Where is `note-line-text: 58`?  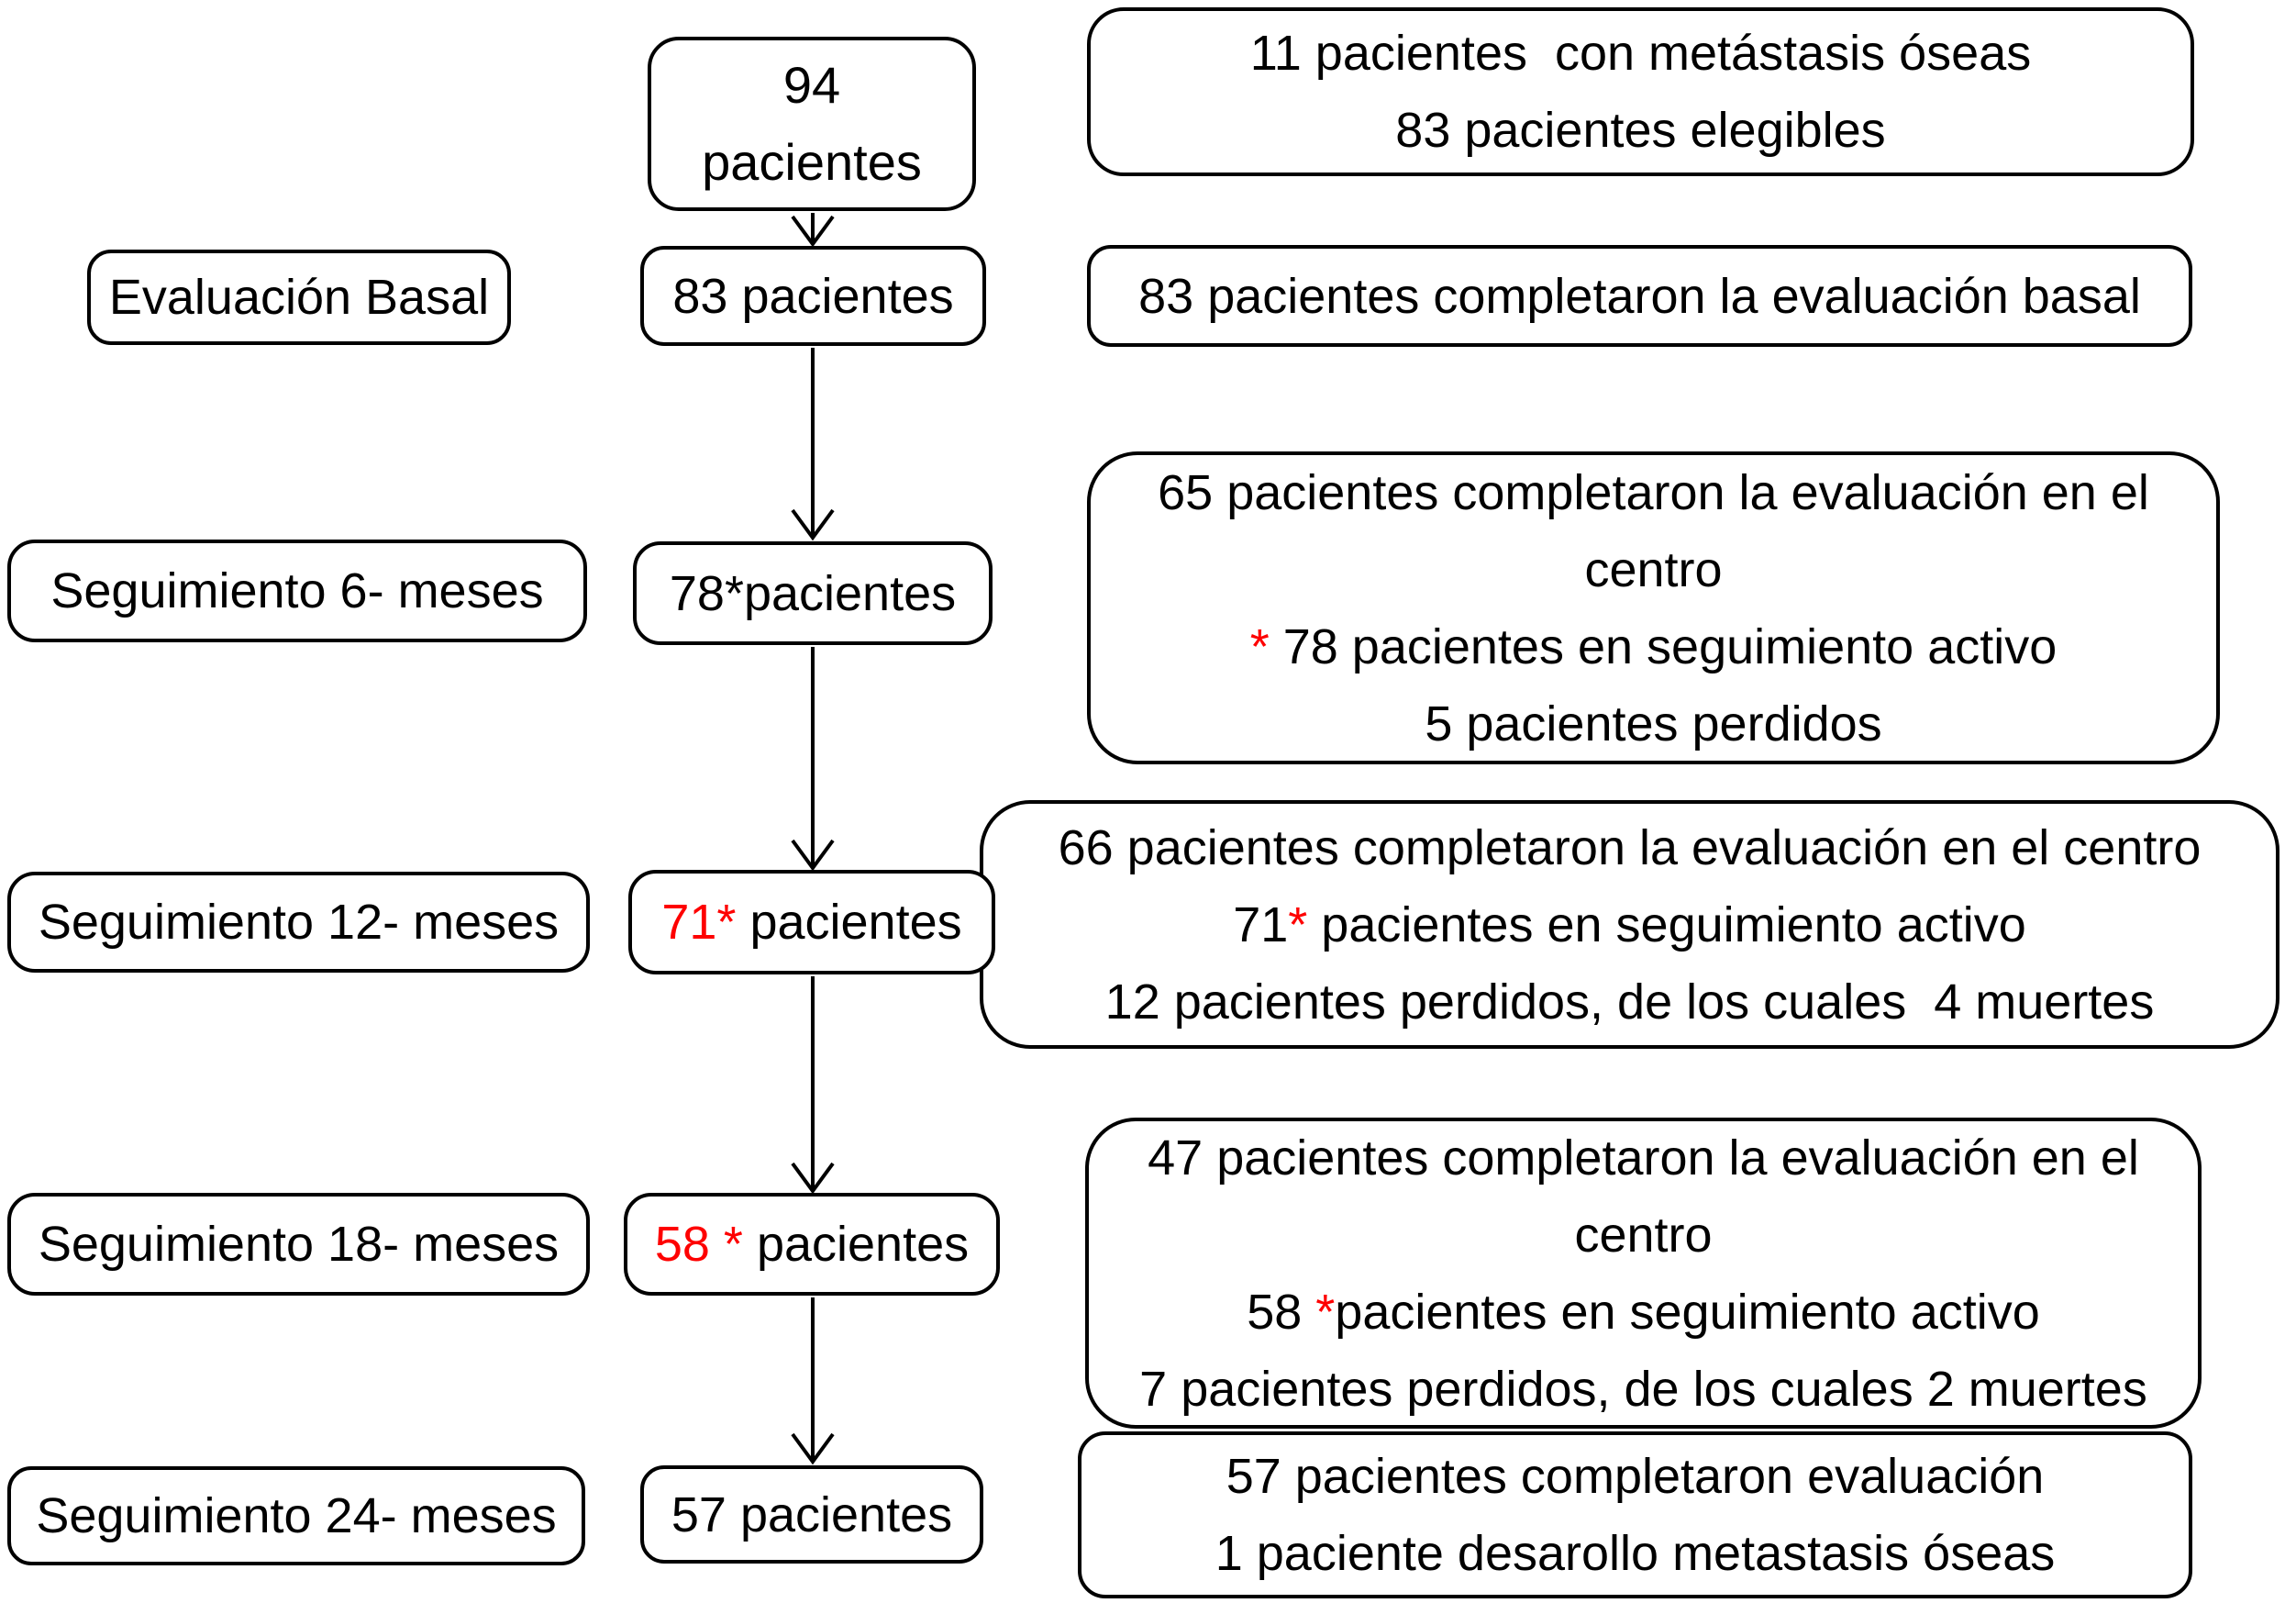 note-line-text: 58 is located at coordinates (1281, 1312).